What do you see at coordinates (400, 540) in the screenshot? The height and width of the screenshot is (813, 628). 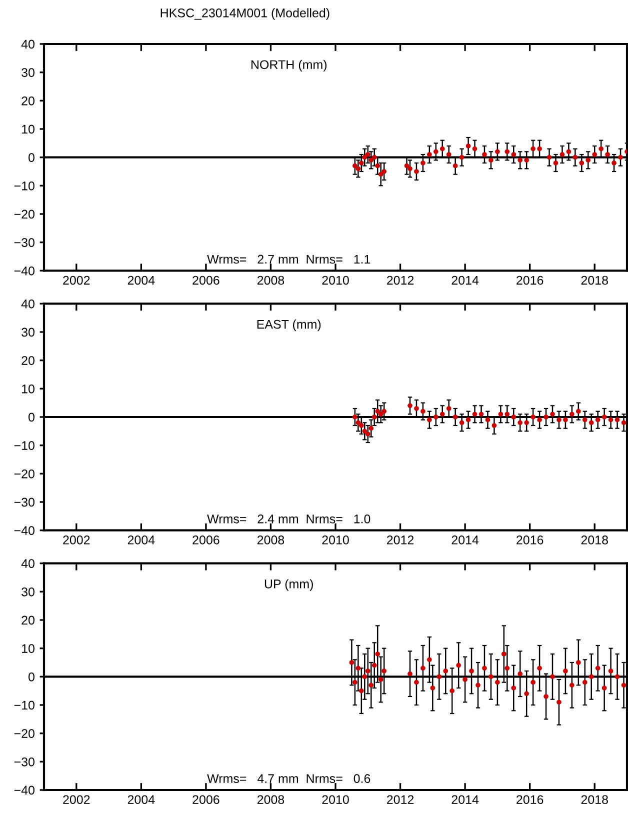 I see `x-tick-label: 2012` at bounding box center [400, 540].